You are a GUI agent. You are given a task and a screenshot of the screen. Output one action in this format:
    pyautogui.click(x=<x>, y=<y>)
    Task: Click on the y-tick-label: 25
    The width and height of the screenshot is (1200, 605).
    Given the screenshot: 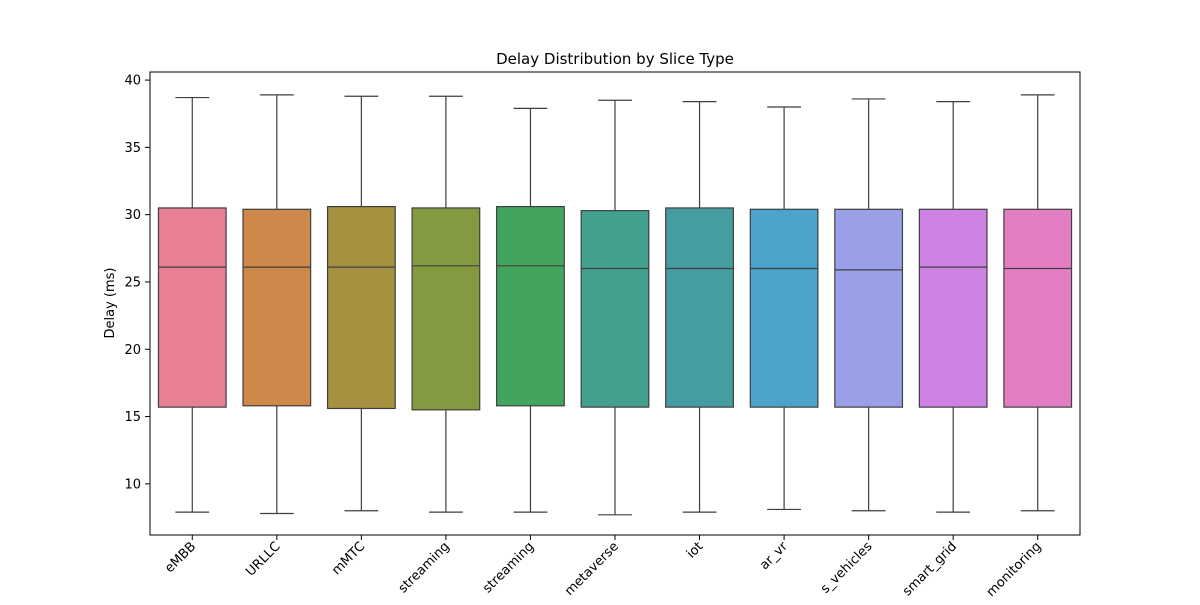 What is the action you would take?
    pyautogui.click(x=132, y=282)
    